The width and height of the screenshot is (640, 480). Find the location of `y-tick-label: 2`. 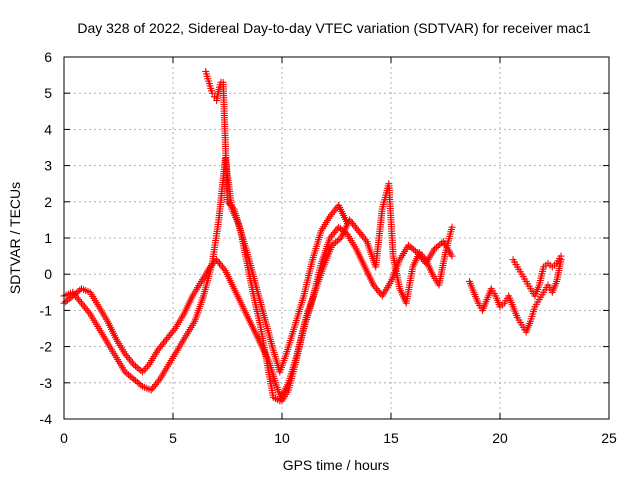

y-tick-label: 2 is located at coordinates (48, 202).